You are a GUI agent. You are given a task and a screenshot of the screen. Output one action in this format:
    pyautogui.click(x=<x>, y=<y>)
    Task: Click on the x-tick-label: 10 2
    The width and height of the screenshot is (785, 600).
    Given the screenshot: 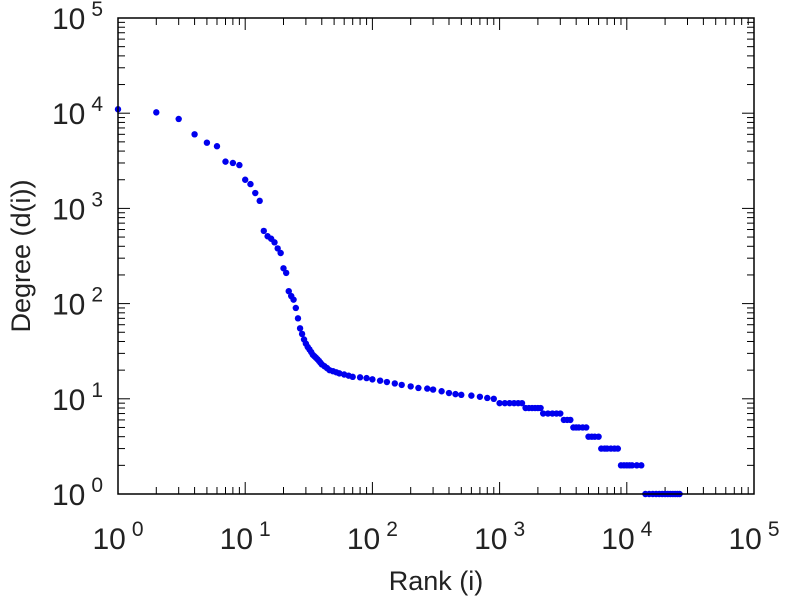 What is the action you would take?
    pyautogui.click(x=372, y=537)
    